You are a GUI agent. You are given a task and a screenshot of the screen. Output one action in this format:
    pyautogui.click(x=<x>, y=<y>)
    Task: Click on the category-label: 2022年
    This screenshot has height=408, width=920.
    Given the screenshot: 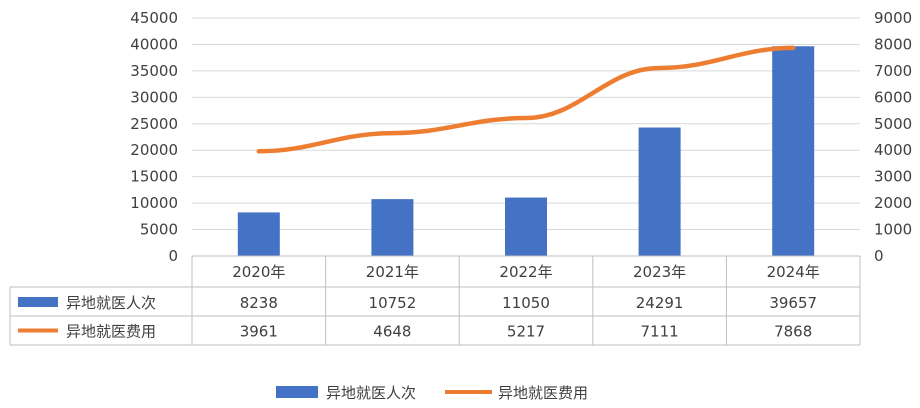 What is the action you would take?
    pyautogui.click(x=525, y=272)
    